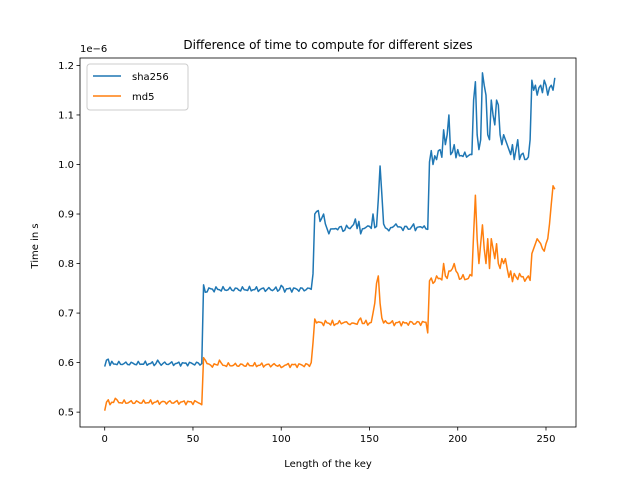 This screenshot has height=480, width=640. I want to click on y-tick-label: 1.1, so click(66, 115).